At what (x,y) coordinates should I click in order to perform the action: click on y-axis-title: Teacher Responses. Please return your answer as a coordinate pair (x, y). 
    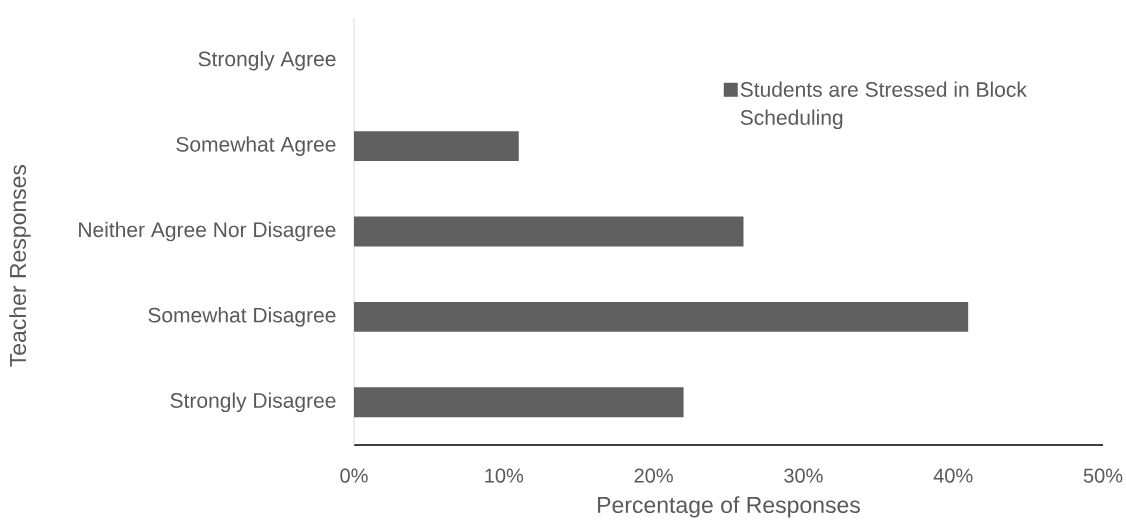
    Looking at the image, I should click on (20, 265).